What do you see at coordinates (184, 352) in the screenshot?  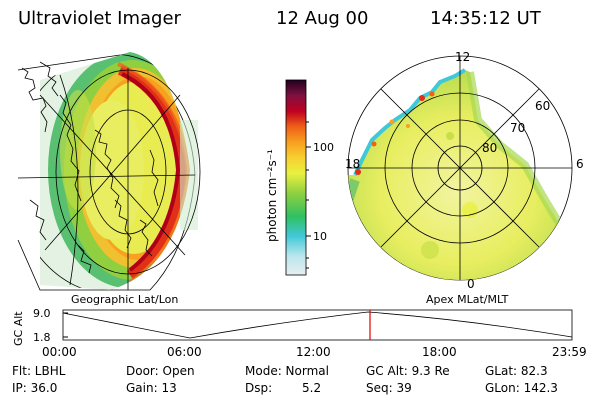 I see `xtick-0600: 06:00` at bounding box center [184, 352].